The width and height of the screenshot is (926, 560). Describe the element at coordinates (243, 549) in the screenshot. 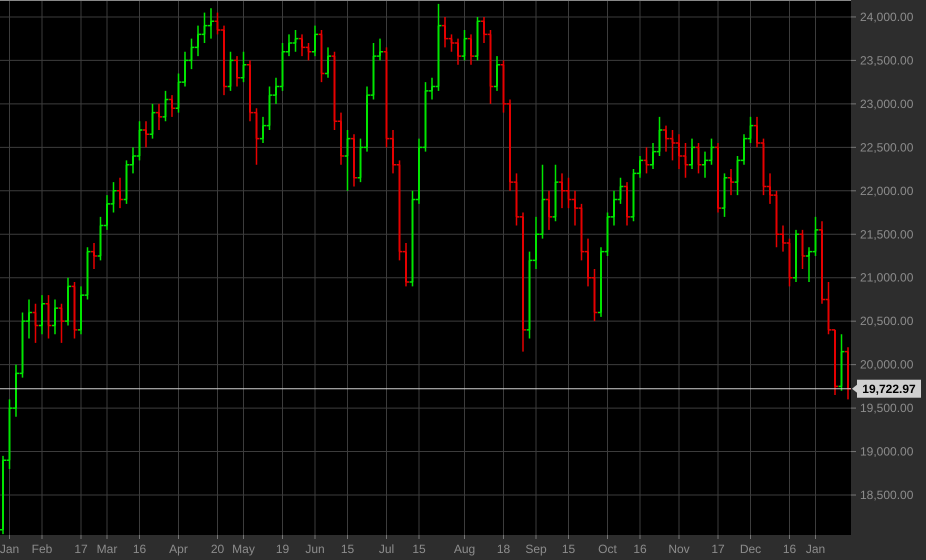

I see `x-tick-label: May` at that location.